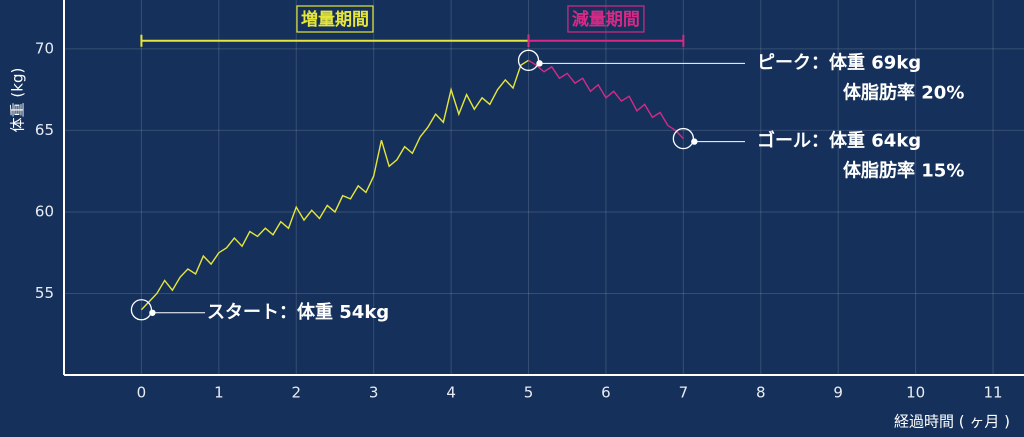  I want to click on phase-label: 増量期間, so click(335, 19).